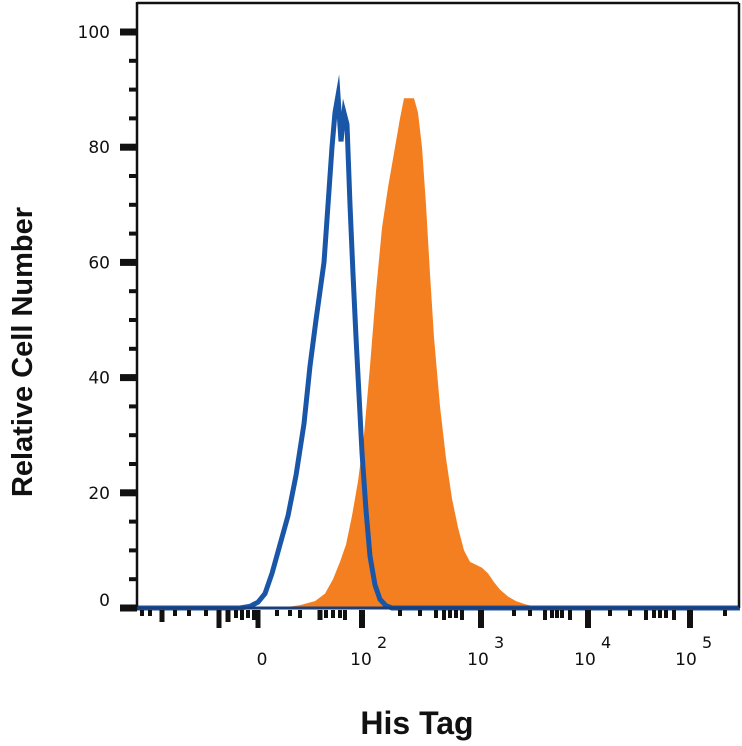  Describe the element at coordinates (99, 148) in the screenshot. I see `y-tick-label: 80` at that location.